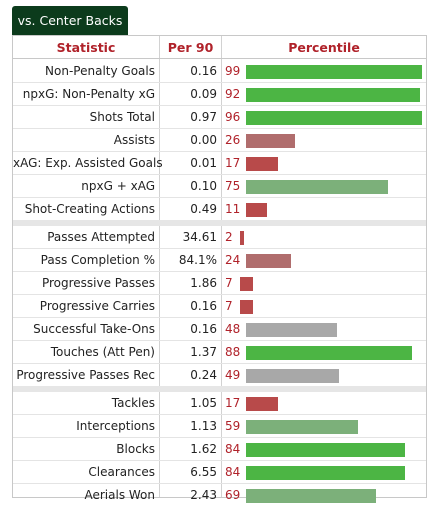  I want to click on header-per90: Per 90, so click(190, 47).